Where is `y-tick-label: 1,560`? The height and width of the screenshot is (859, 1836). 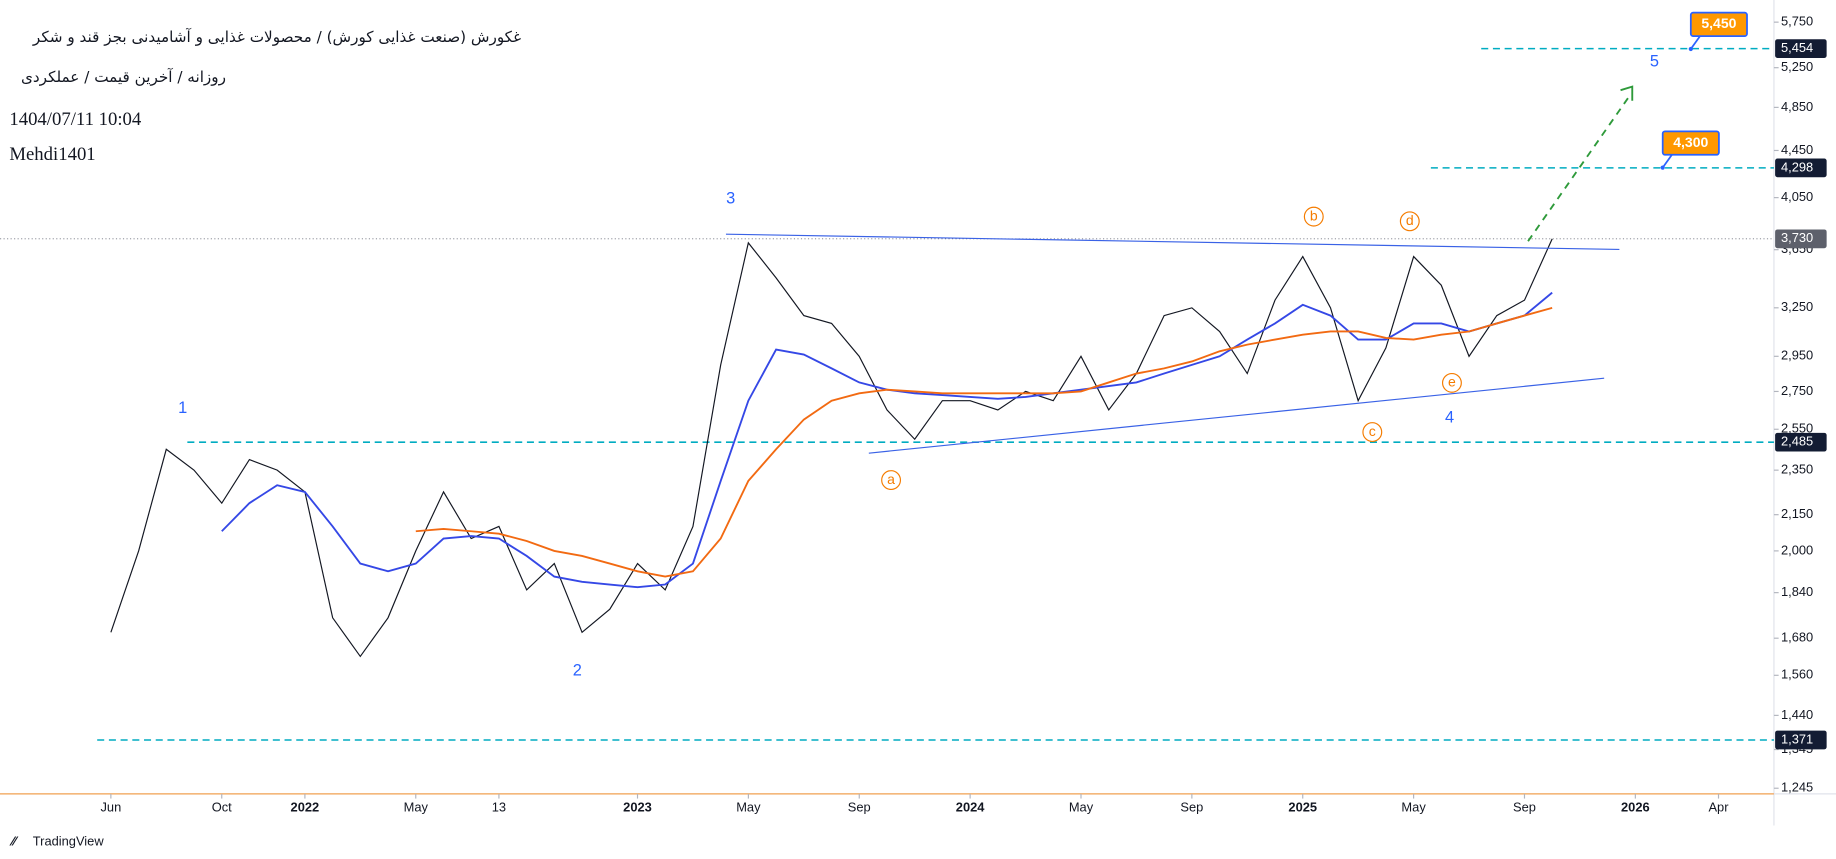 y-tick-label: 1,560 is located at coordinates (1797, 674).